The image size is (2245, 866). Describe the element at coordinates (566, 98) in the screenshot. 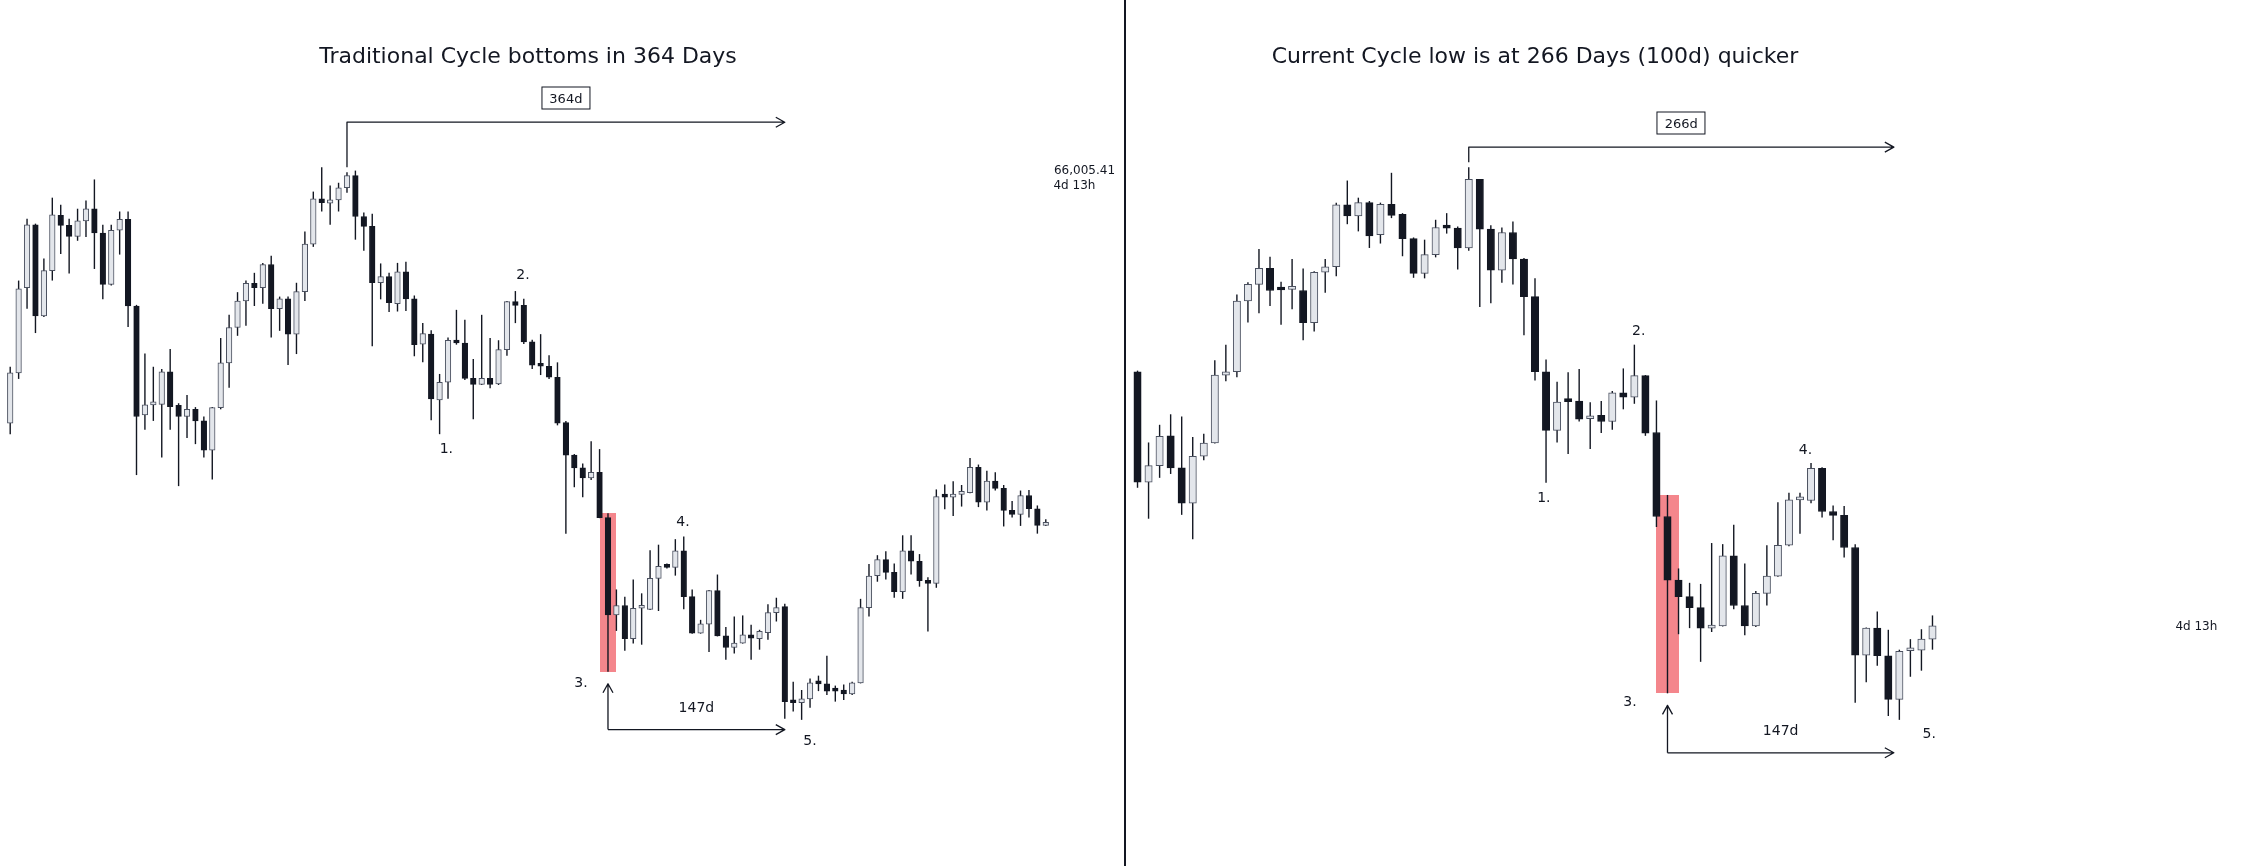

I see `text: 364d` at that location.